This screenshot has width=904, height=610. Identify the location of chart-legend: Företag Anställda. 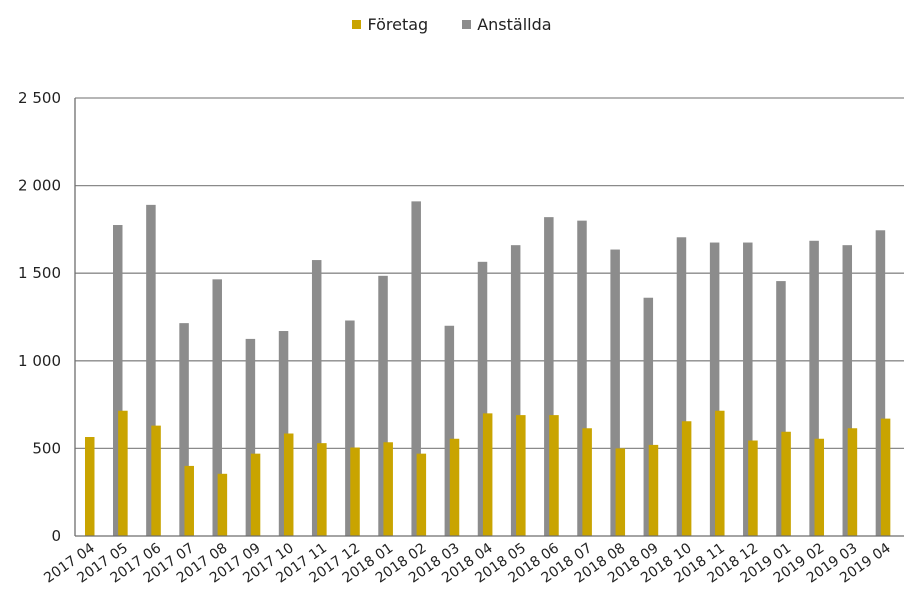
(452, 24).